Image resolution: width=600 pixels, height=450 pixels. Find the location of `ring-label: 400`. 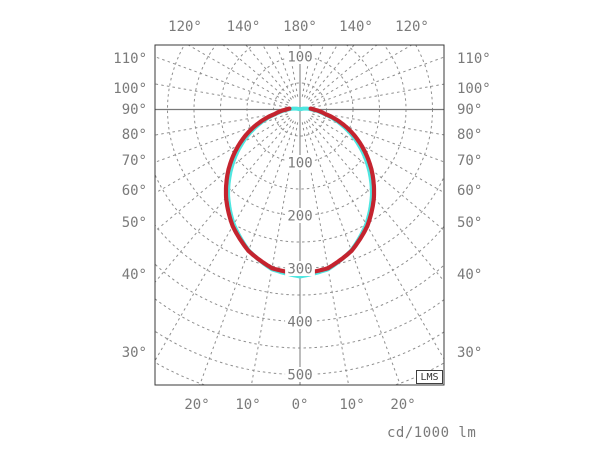

ring-label: 400 is located at coordinates (299, 323).